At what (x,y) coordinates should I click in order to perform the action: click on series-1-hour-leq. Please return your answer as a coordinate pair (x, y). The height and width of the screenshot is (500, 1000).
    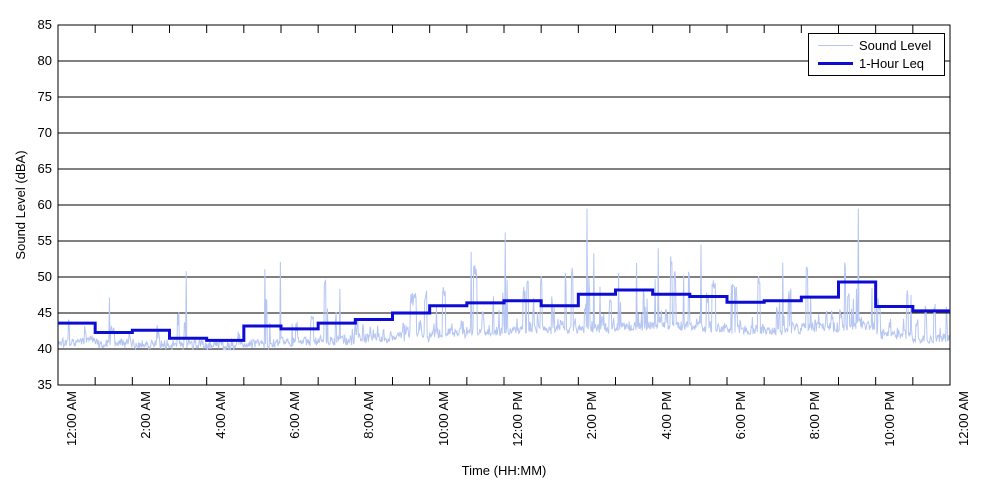
    Looking at the image, I should click on (504, 311).